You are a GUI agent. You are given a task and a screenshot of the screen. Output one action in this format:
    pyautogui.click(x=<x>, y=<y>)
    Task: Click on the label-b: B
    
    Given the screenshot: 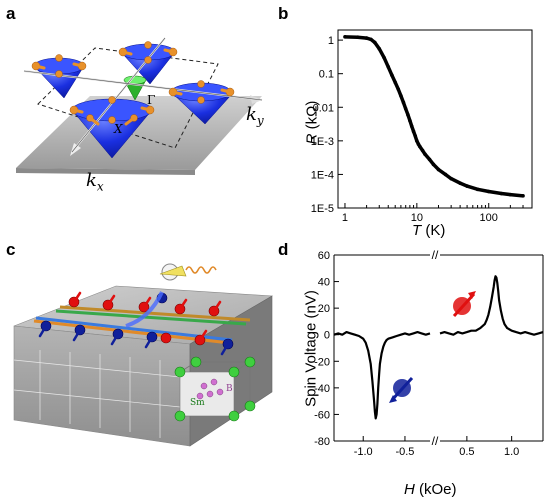 What is the action you would take?
    pyautogui.click(x=229, y=389)
    